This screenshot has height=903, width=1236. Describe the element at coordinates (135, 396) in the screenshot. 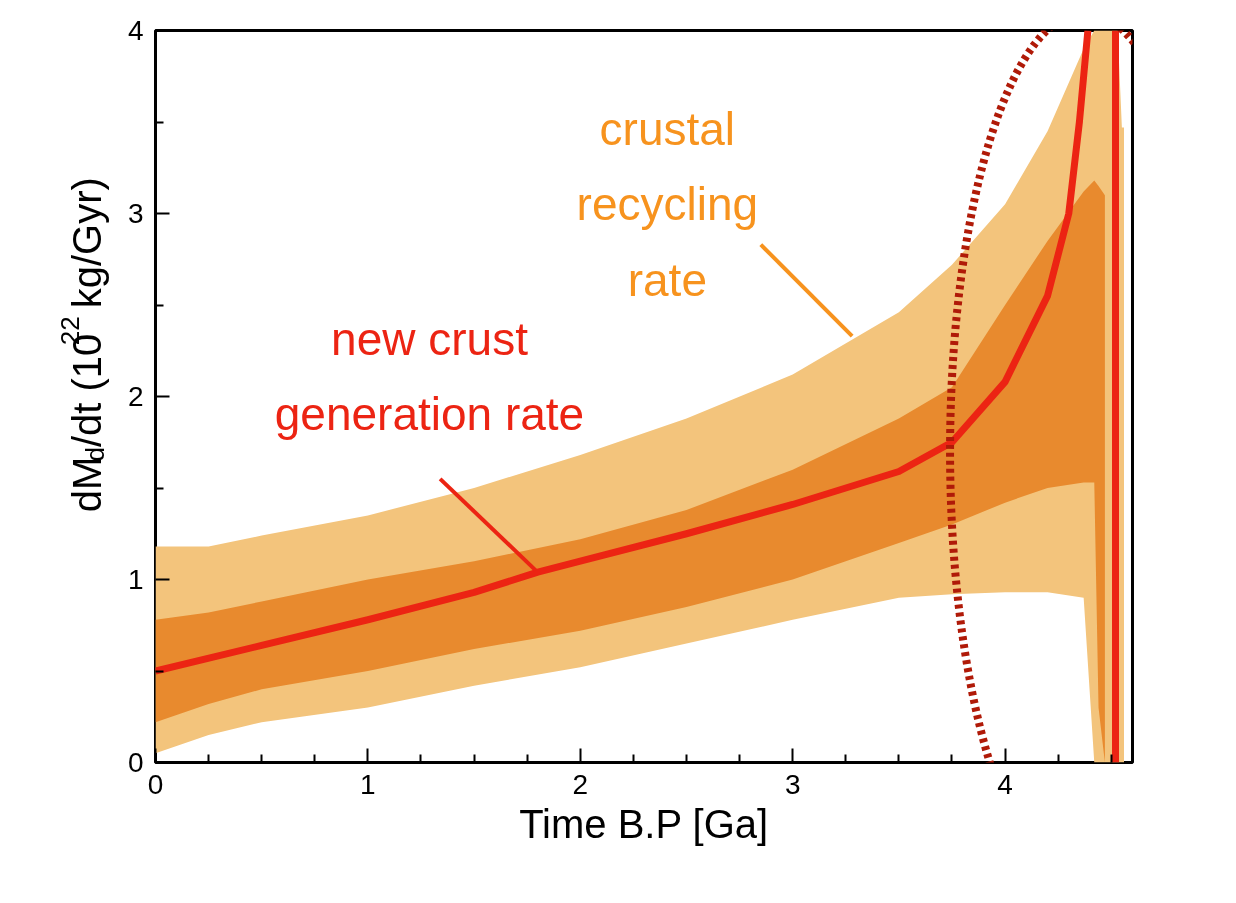

I see `y-tick-label: 2` at that location.